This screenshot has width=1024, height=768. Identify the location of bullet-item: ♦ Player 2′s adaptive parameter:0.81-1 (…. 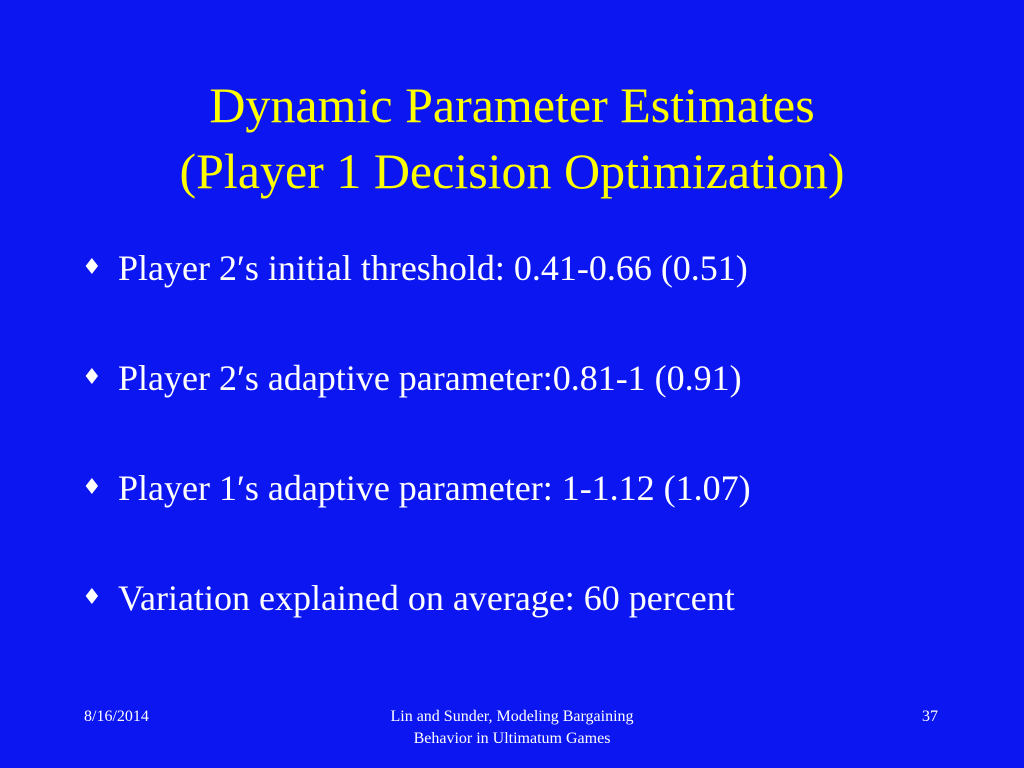
(542, 403).